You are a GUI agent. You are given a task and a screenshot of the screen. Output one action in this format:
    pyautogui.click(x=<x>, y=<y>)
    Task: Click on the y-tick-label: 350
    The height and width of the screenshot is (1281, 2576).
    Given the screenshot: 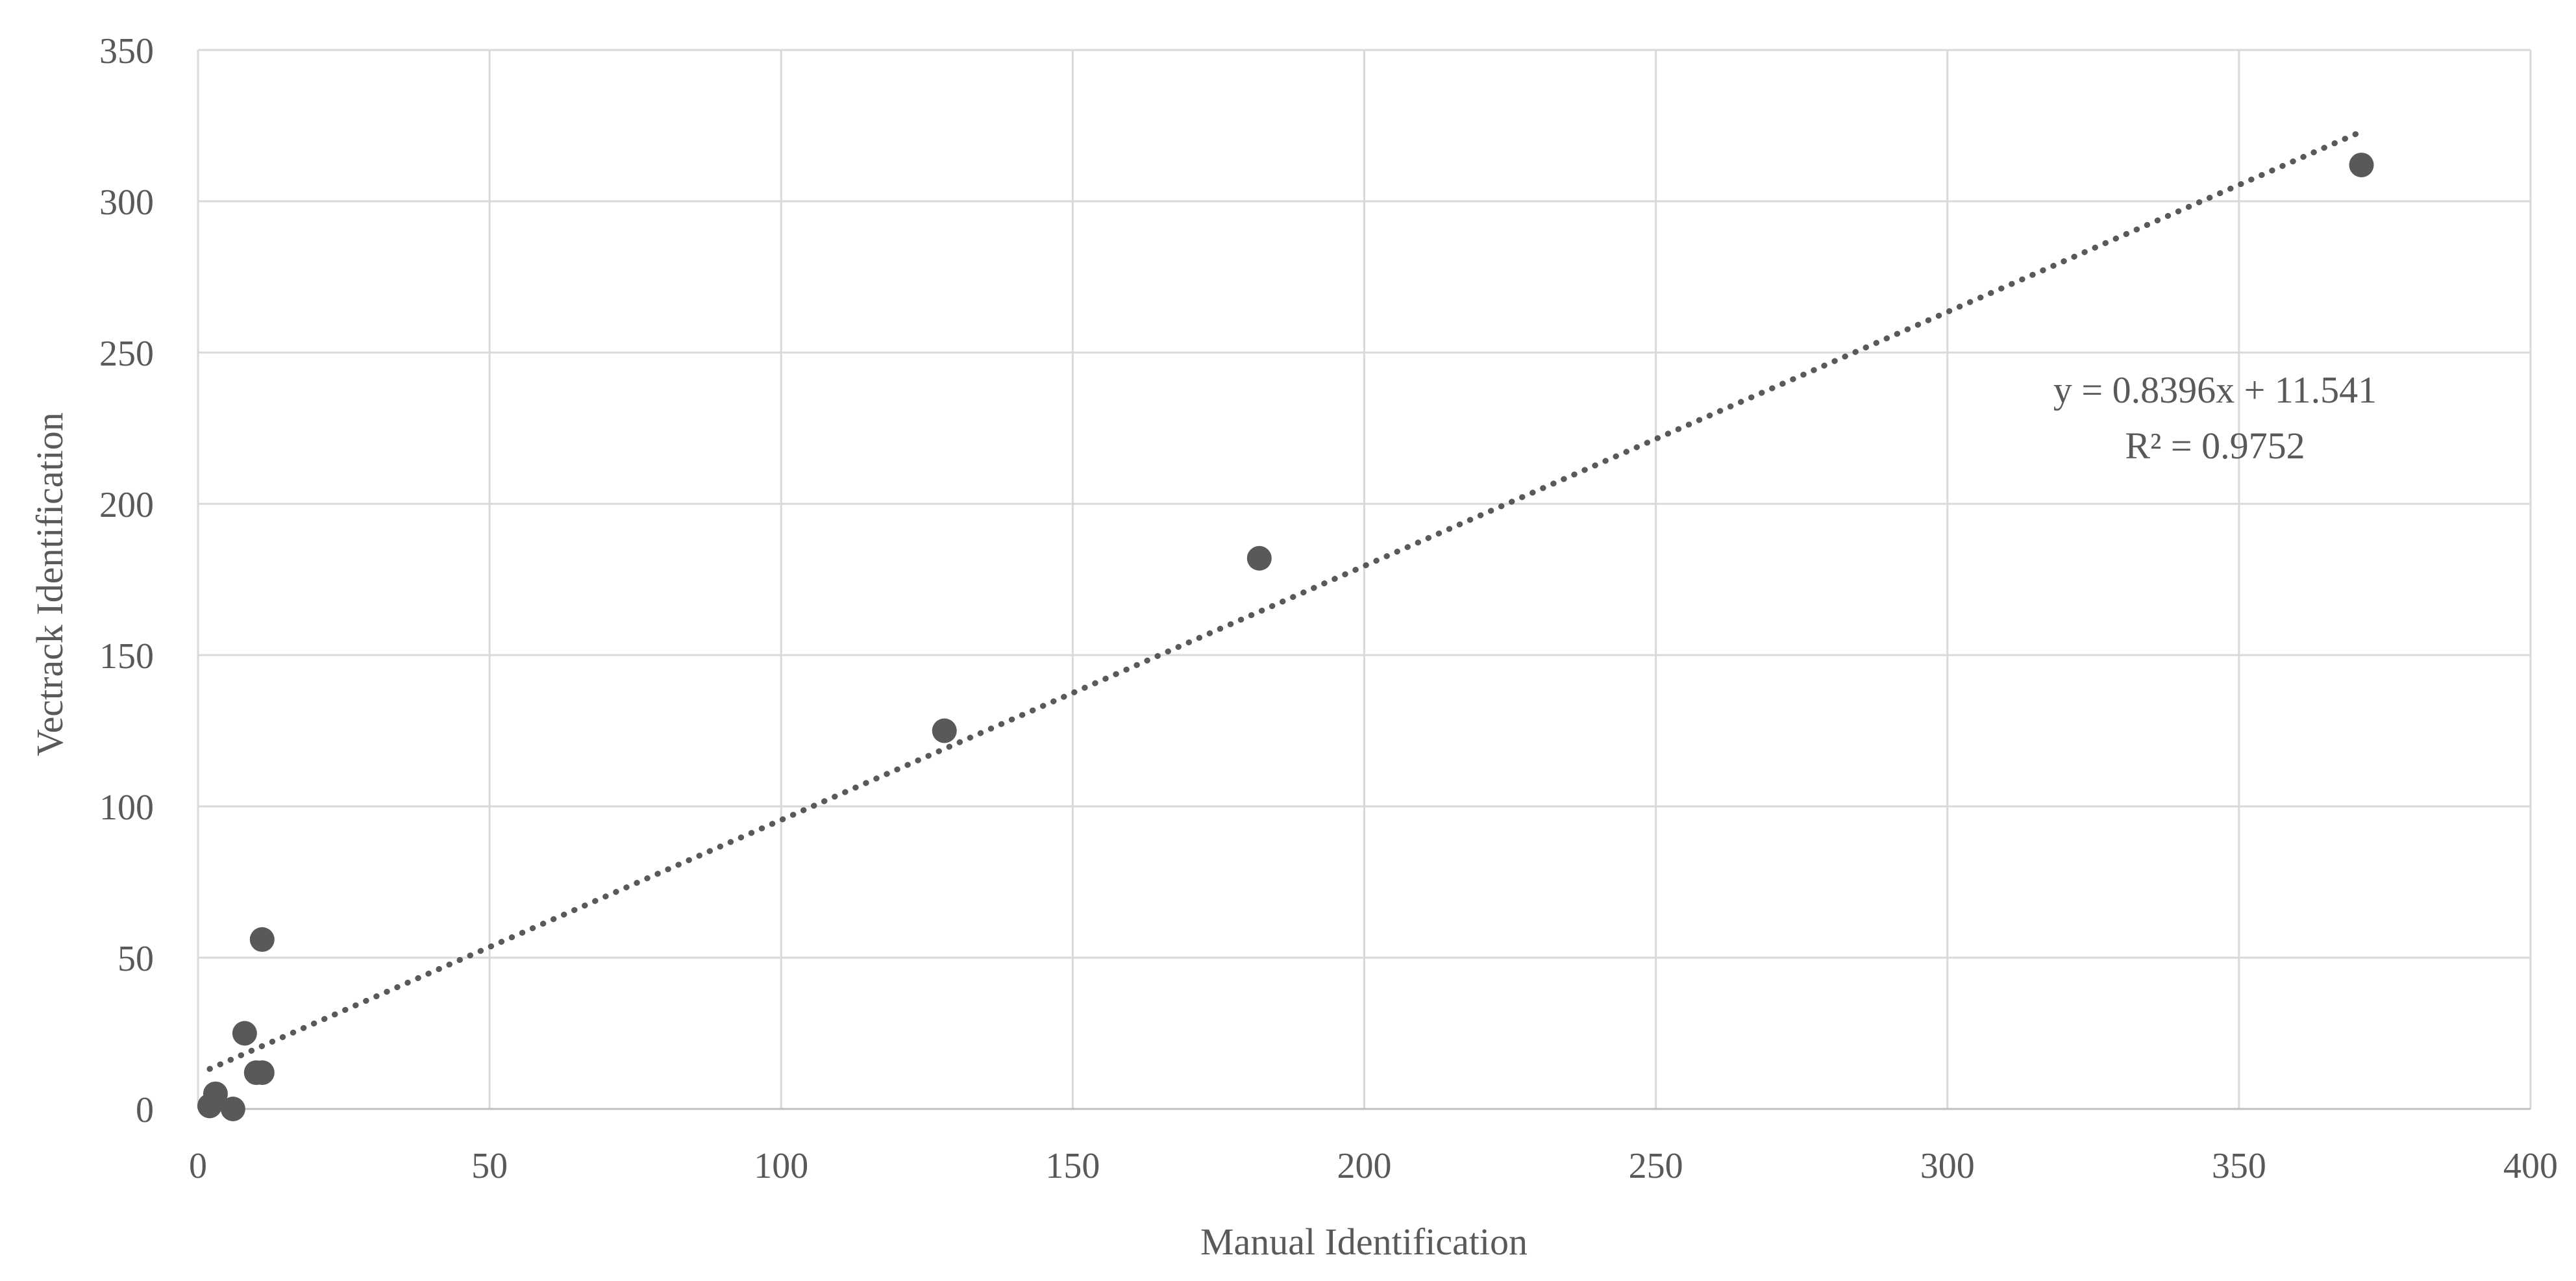 What is the action you would take?
    pyautogui.click(x=126, y=51)
    